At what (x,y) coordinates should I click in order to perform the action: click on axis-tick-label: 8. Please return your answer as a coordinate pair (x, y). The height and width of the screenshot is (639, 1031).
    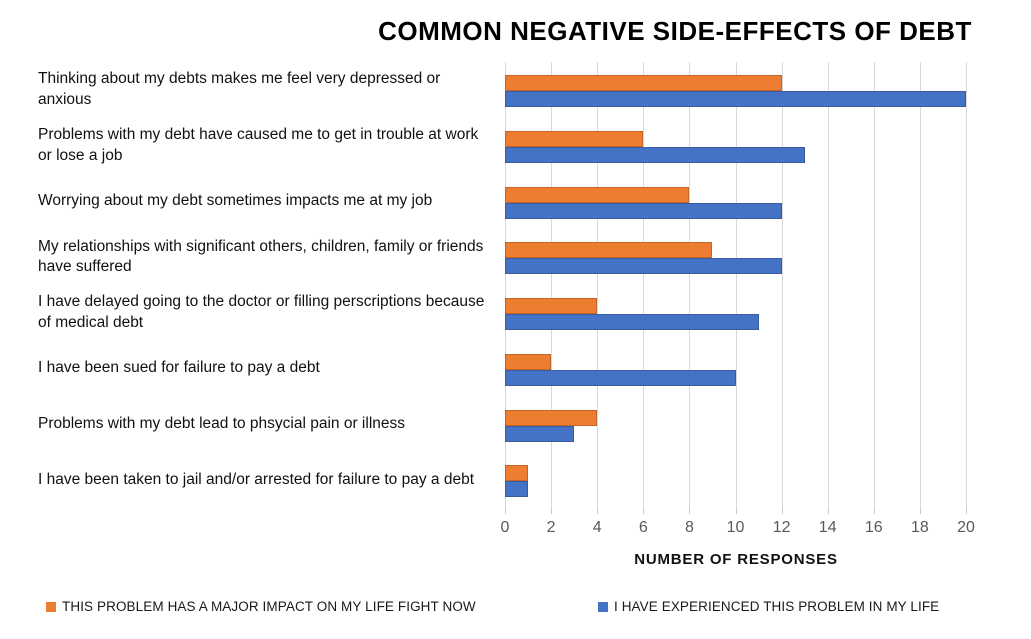
    Looking at the image, I should click on (689, 527).